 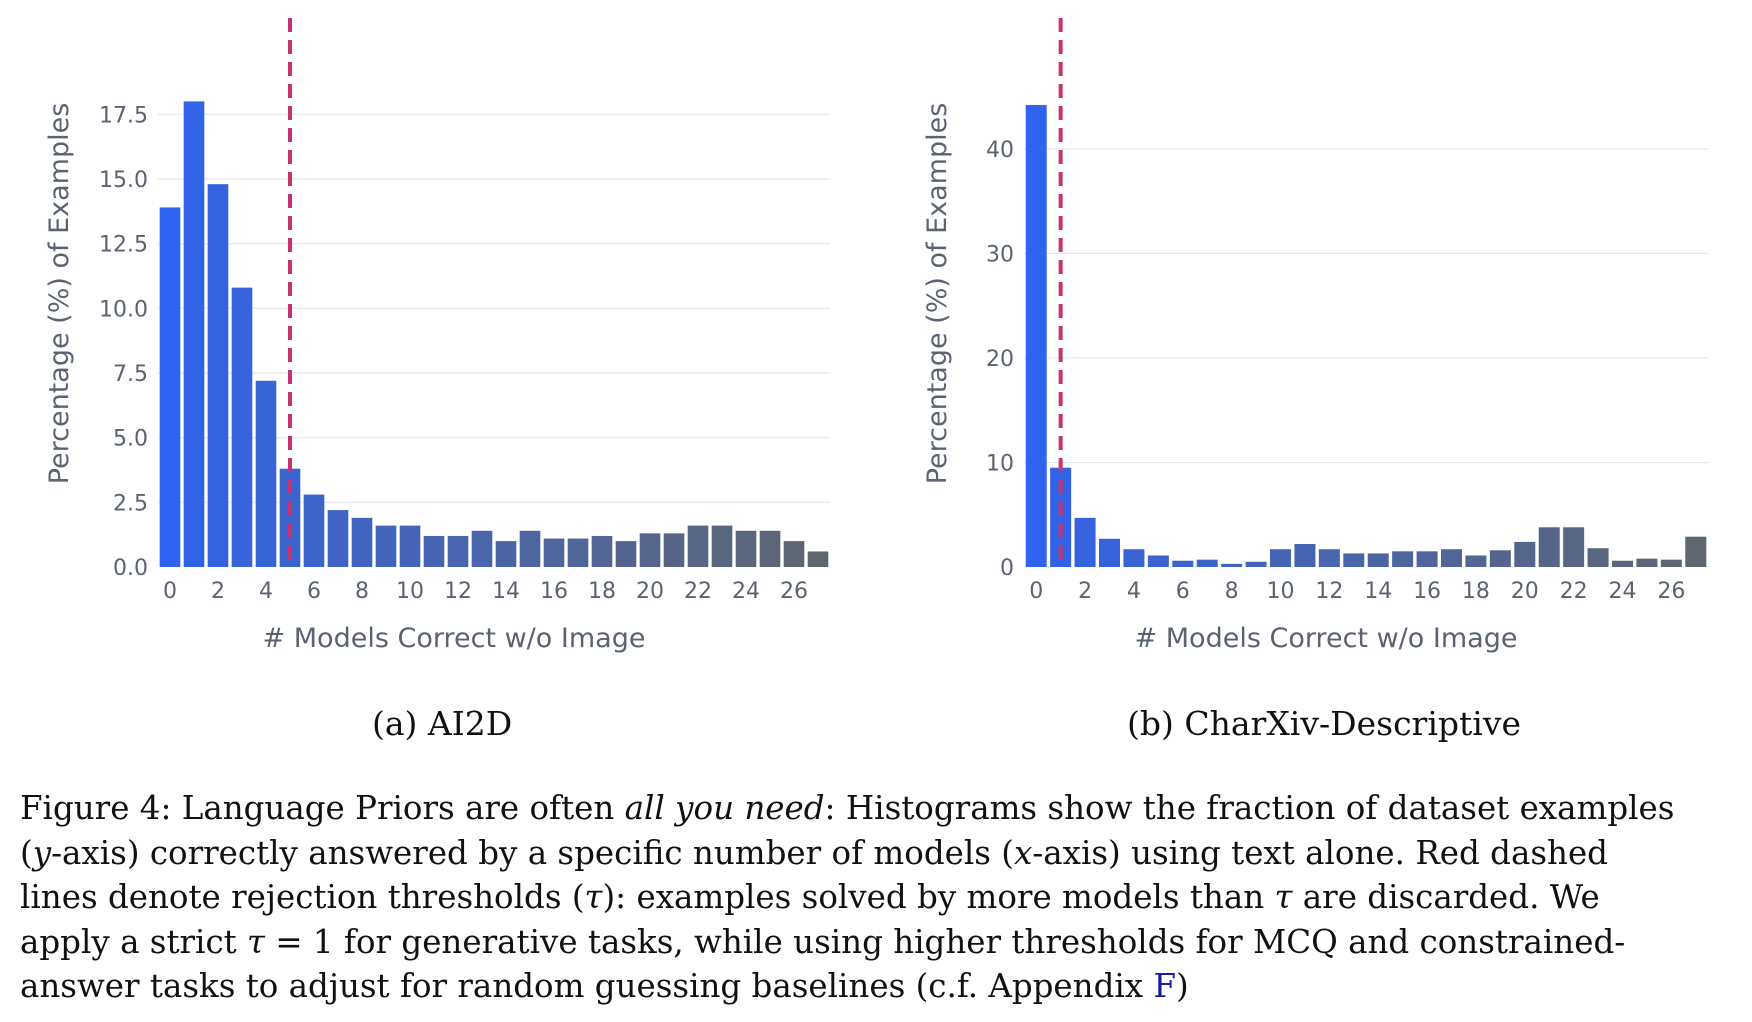 What do you see at coordinates (1525, 591) in the screenshot?
I see `x-tick-label: 20` at bounding box center [1525, 591].